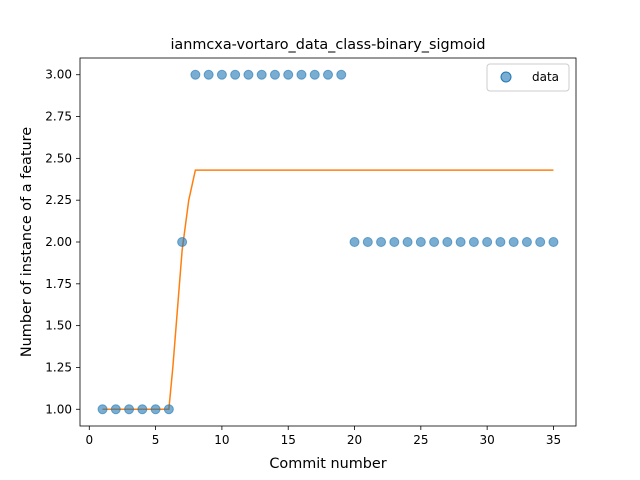 The image size is (640, 480). Describe the element at coordinates (58, 242) in the screenshot. I see `y-tick-label: 2.00` at that location.